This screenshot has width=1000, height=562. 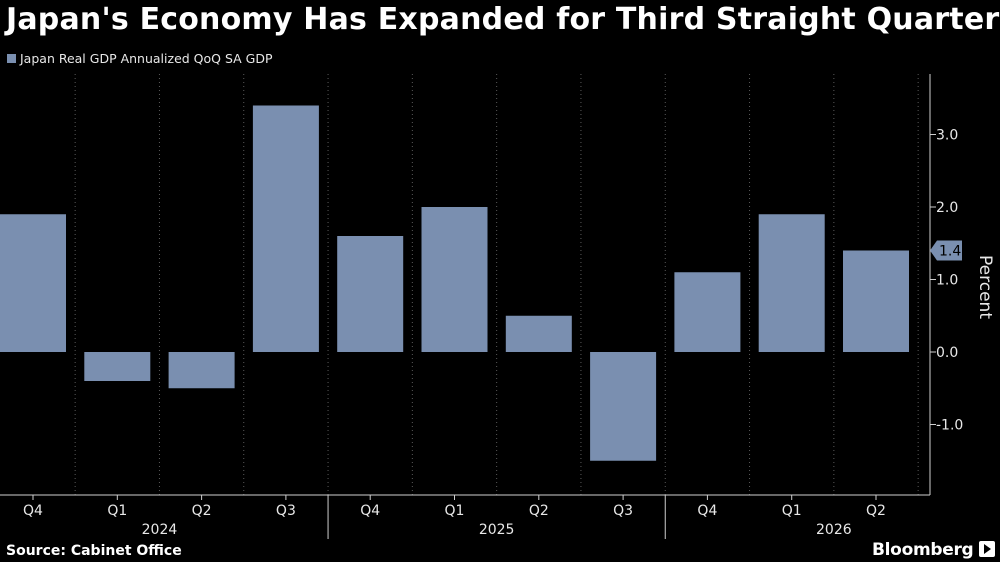 What do you see at coordinates (947, 353) in the screenshot?
I see `y-tick-label: 0.0` at bounding box center [947, 353].